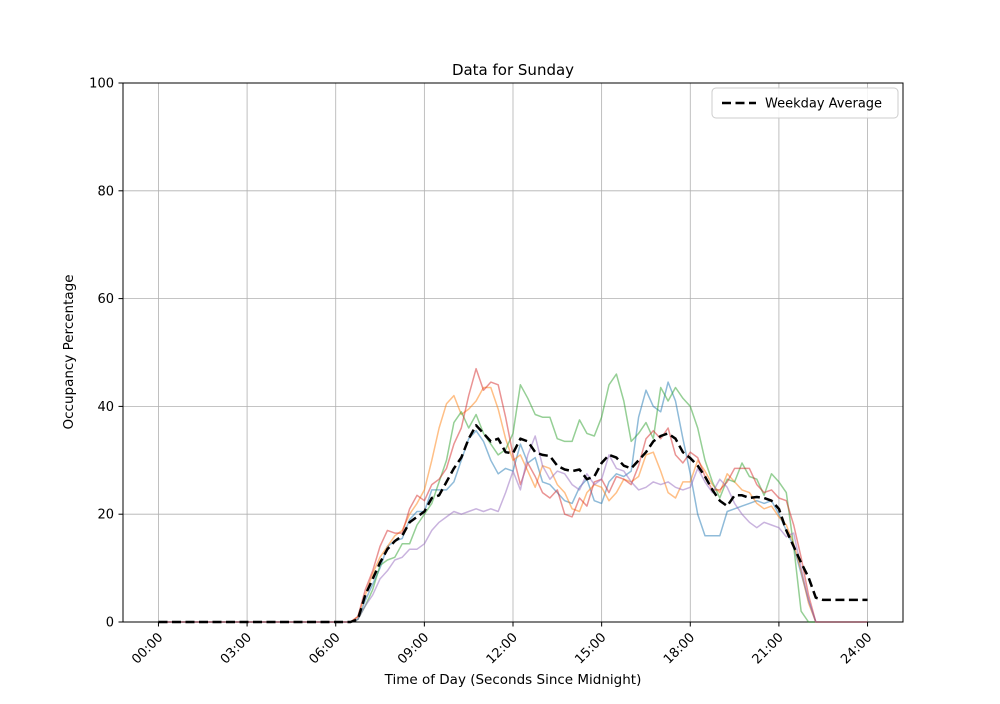  I want to click on y-tick-label: 100, so click(101, 84).